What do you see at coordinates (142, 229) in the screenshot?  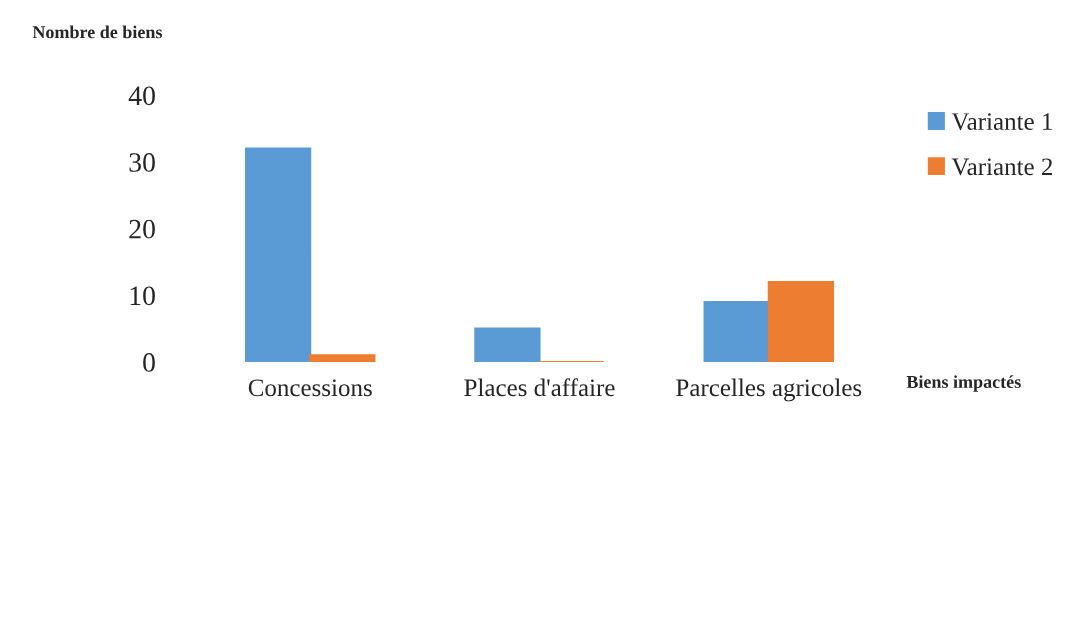 I see `y-tick-label: 20` at bounding box center [142, 229].